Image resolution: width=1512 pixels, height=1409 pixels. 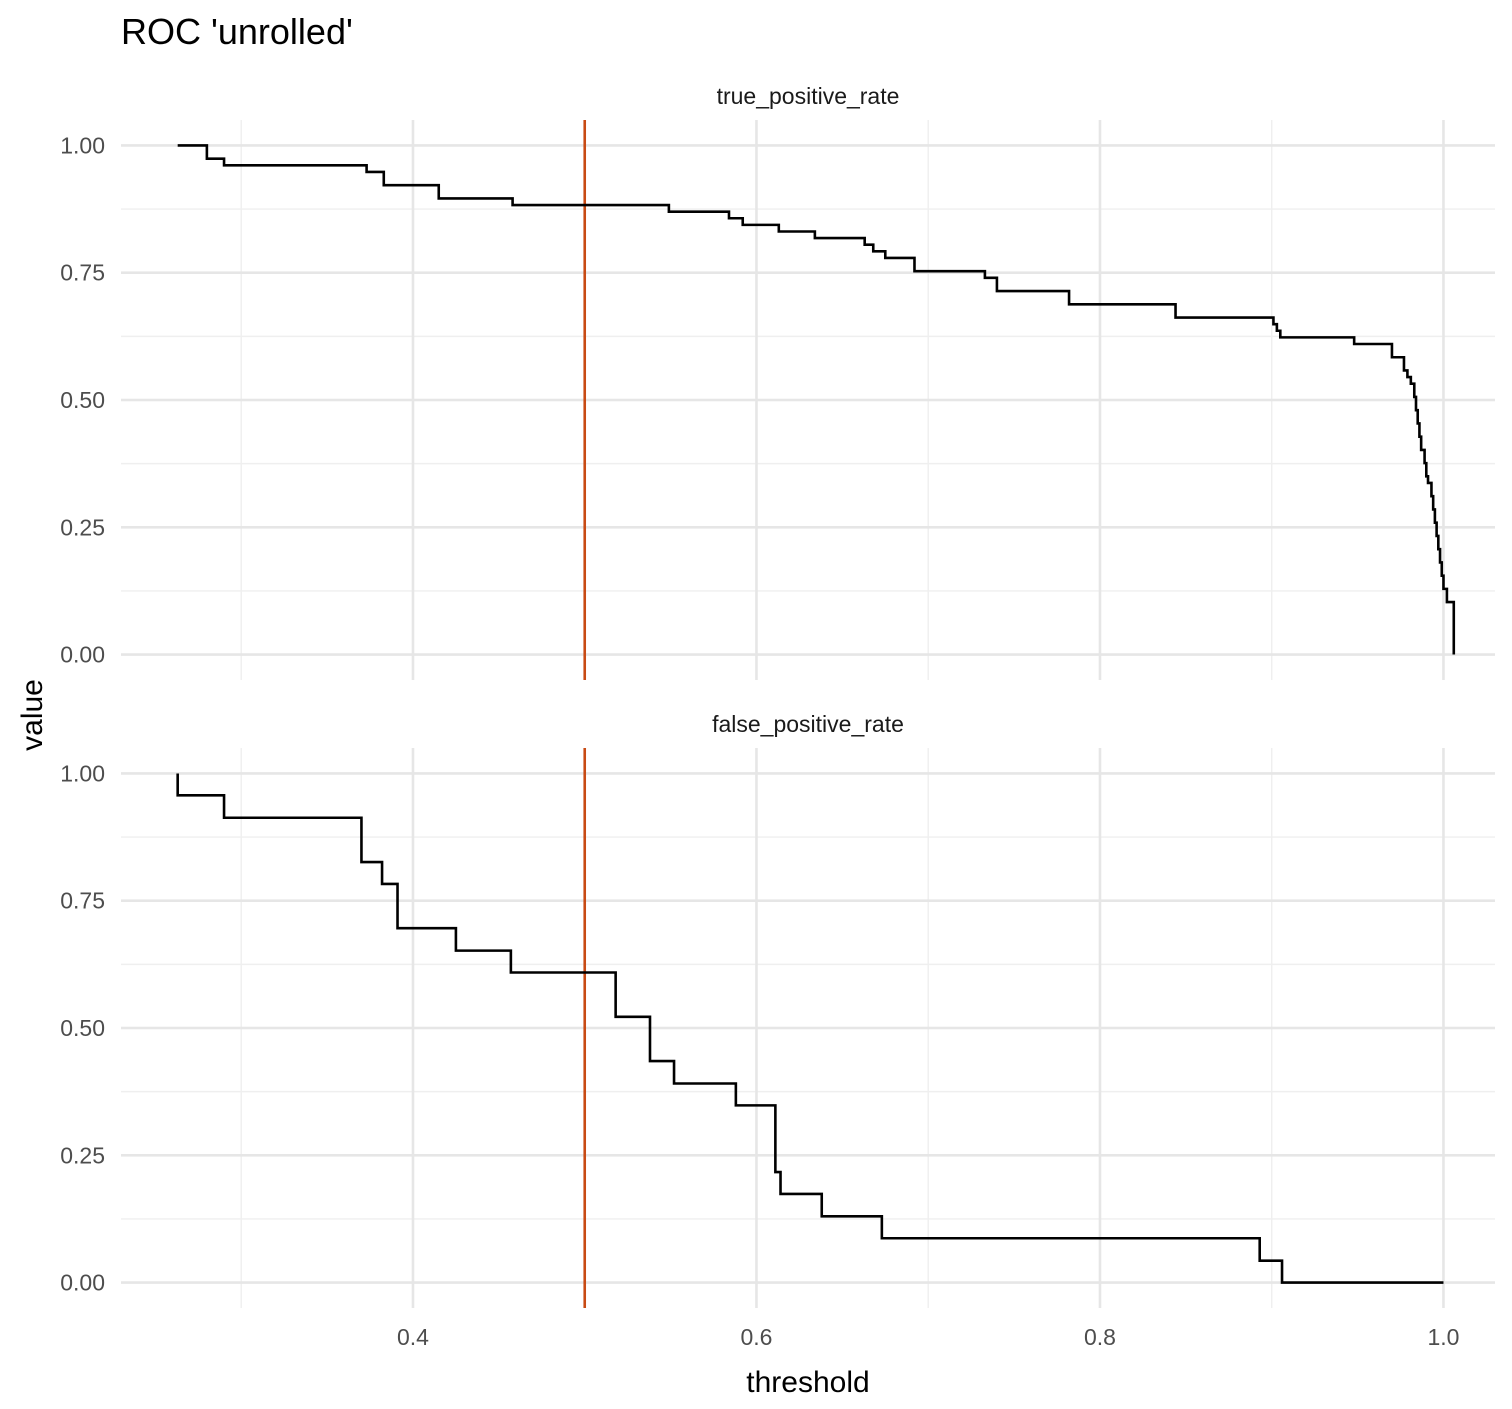 I want to click on panel-strip-label: false_positive_rate, so click(x=808, y=724).